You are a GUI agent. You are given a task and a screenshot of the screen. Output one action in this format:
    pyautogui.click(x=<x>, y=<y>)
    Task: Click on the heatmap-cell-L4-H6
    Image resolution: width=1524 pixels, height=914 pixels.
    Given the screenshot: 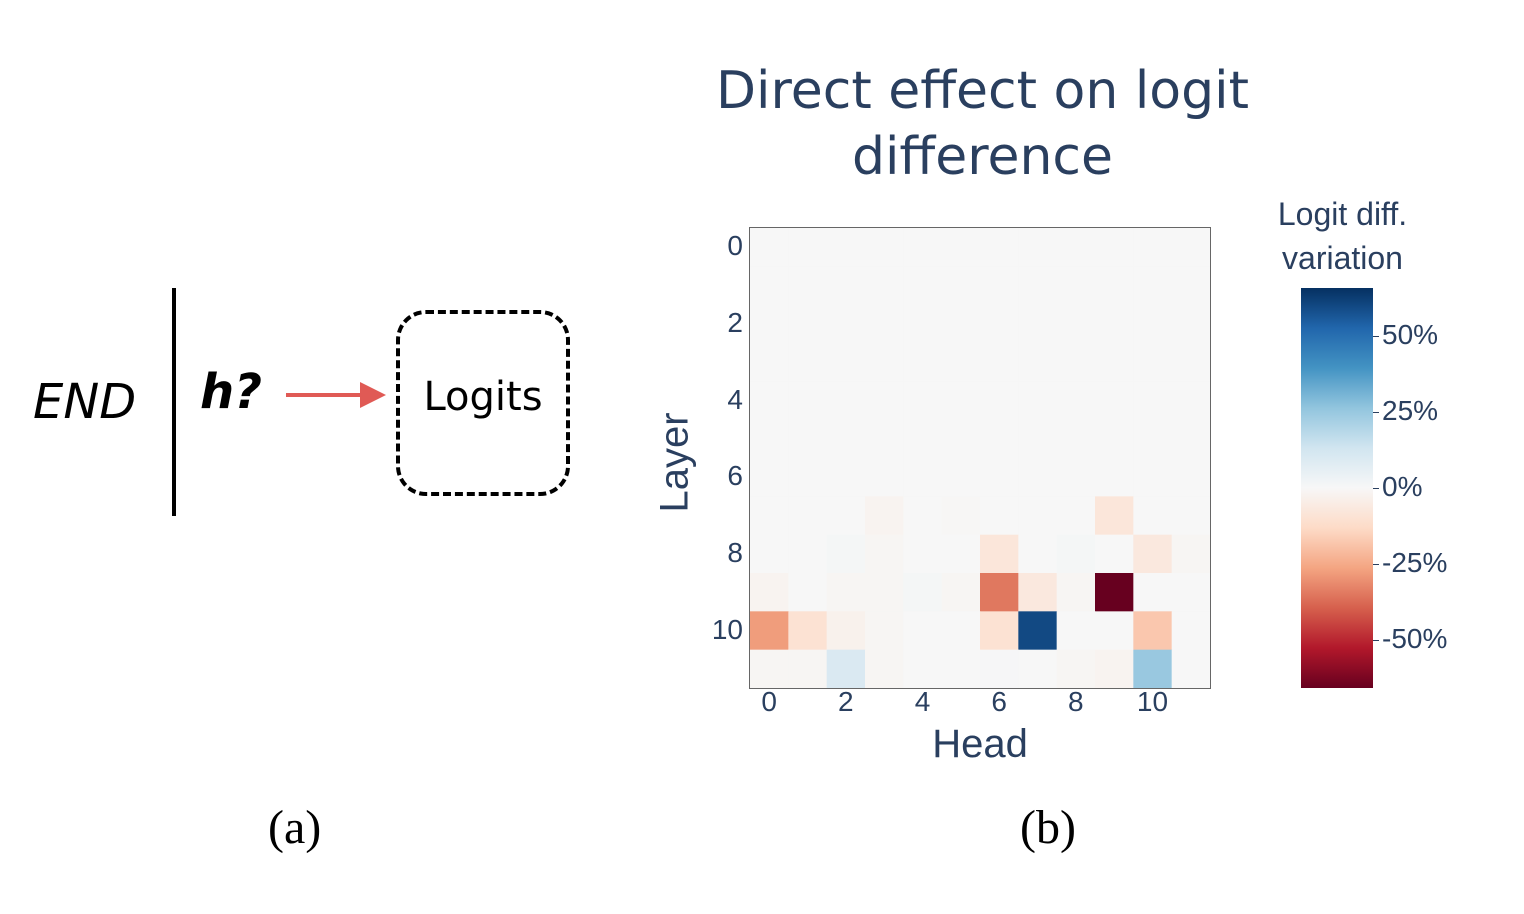 What is the action you would take?
    pyautogui.click(x=999, y=401)
    